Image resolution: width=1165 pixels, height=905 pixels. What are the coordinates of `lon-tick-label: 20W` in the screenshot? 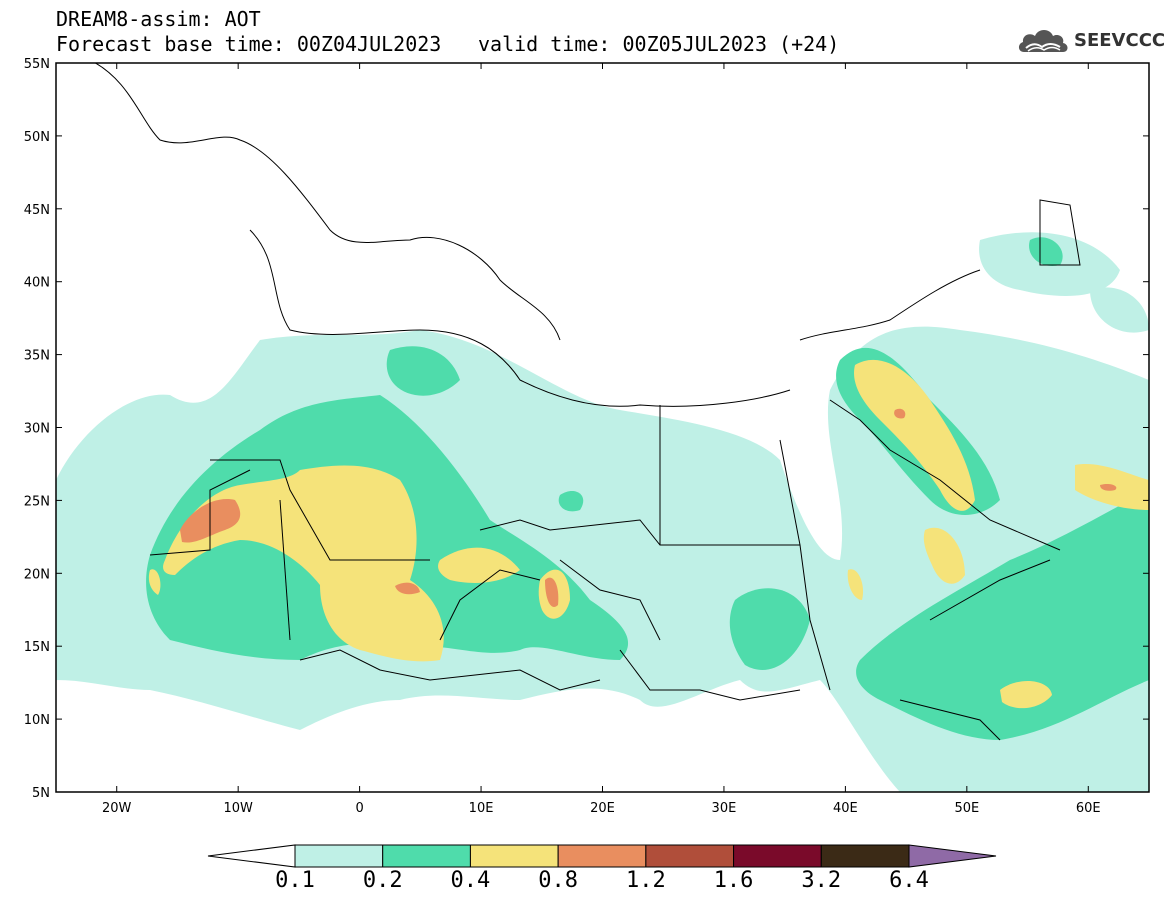 It's located at (117, 808).